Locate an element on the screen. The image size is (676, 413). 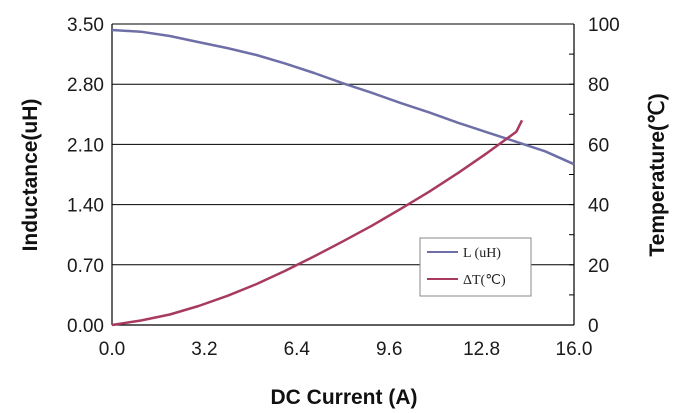
legend: L (uH) ΔT(℃) is located at coordinates (475, 267).